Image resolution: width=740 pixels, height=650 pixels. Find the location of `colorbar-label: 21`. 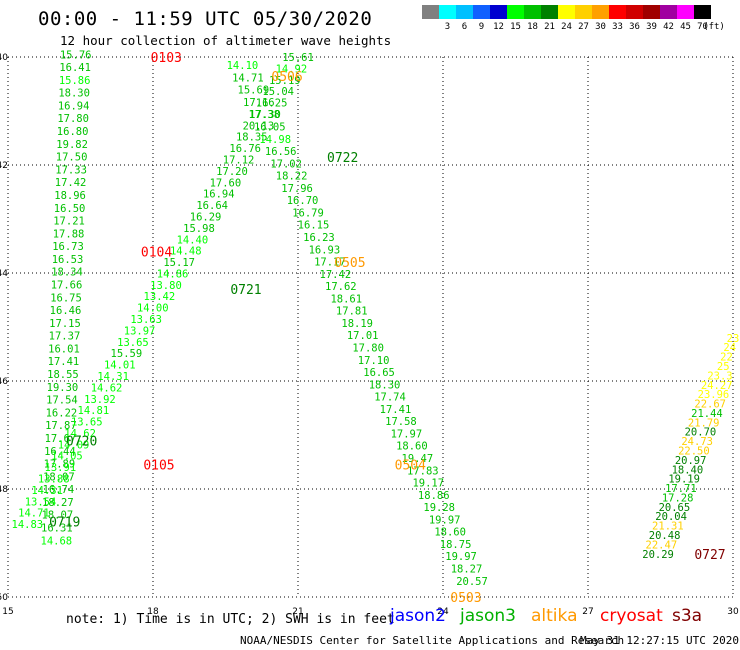

colorbar-label: 21 is located at coordinates (549, 27).